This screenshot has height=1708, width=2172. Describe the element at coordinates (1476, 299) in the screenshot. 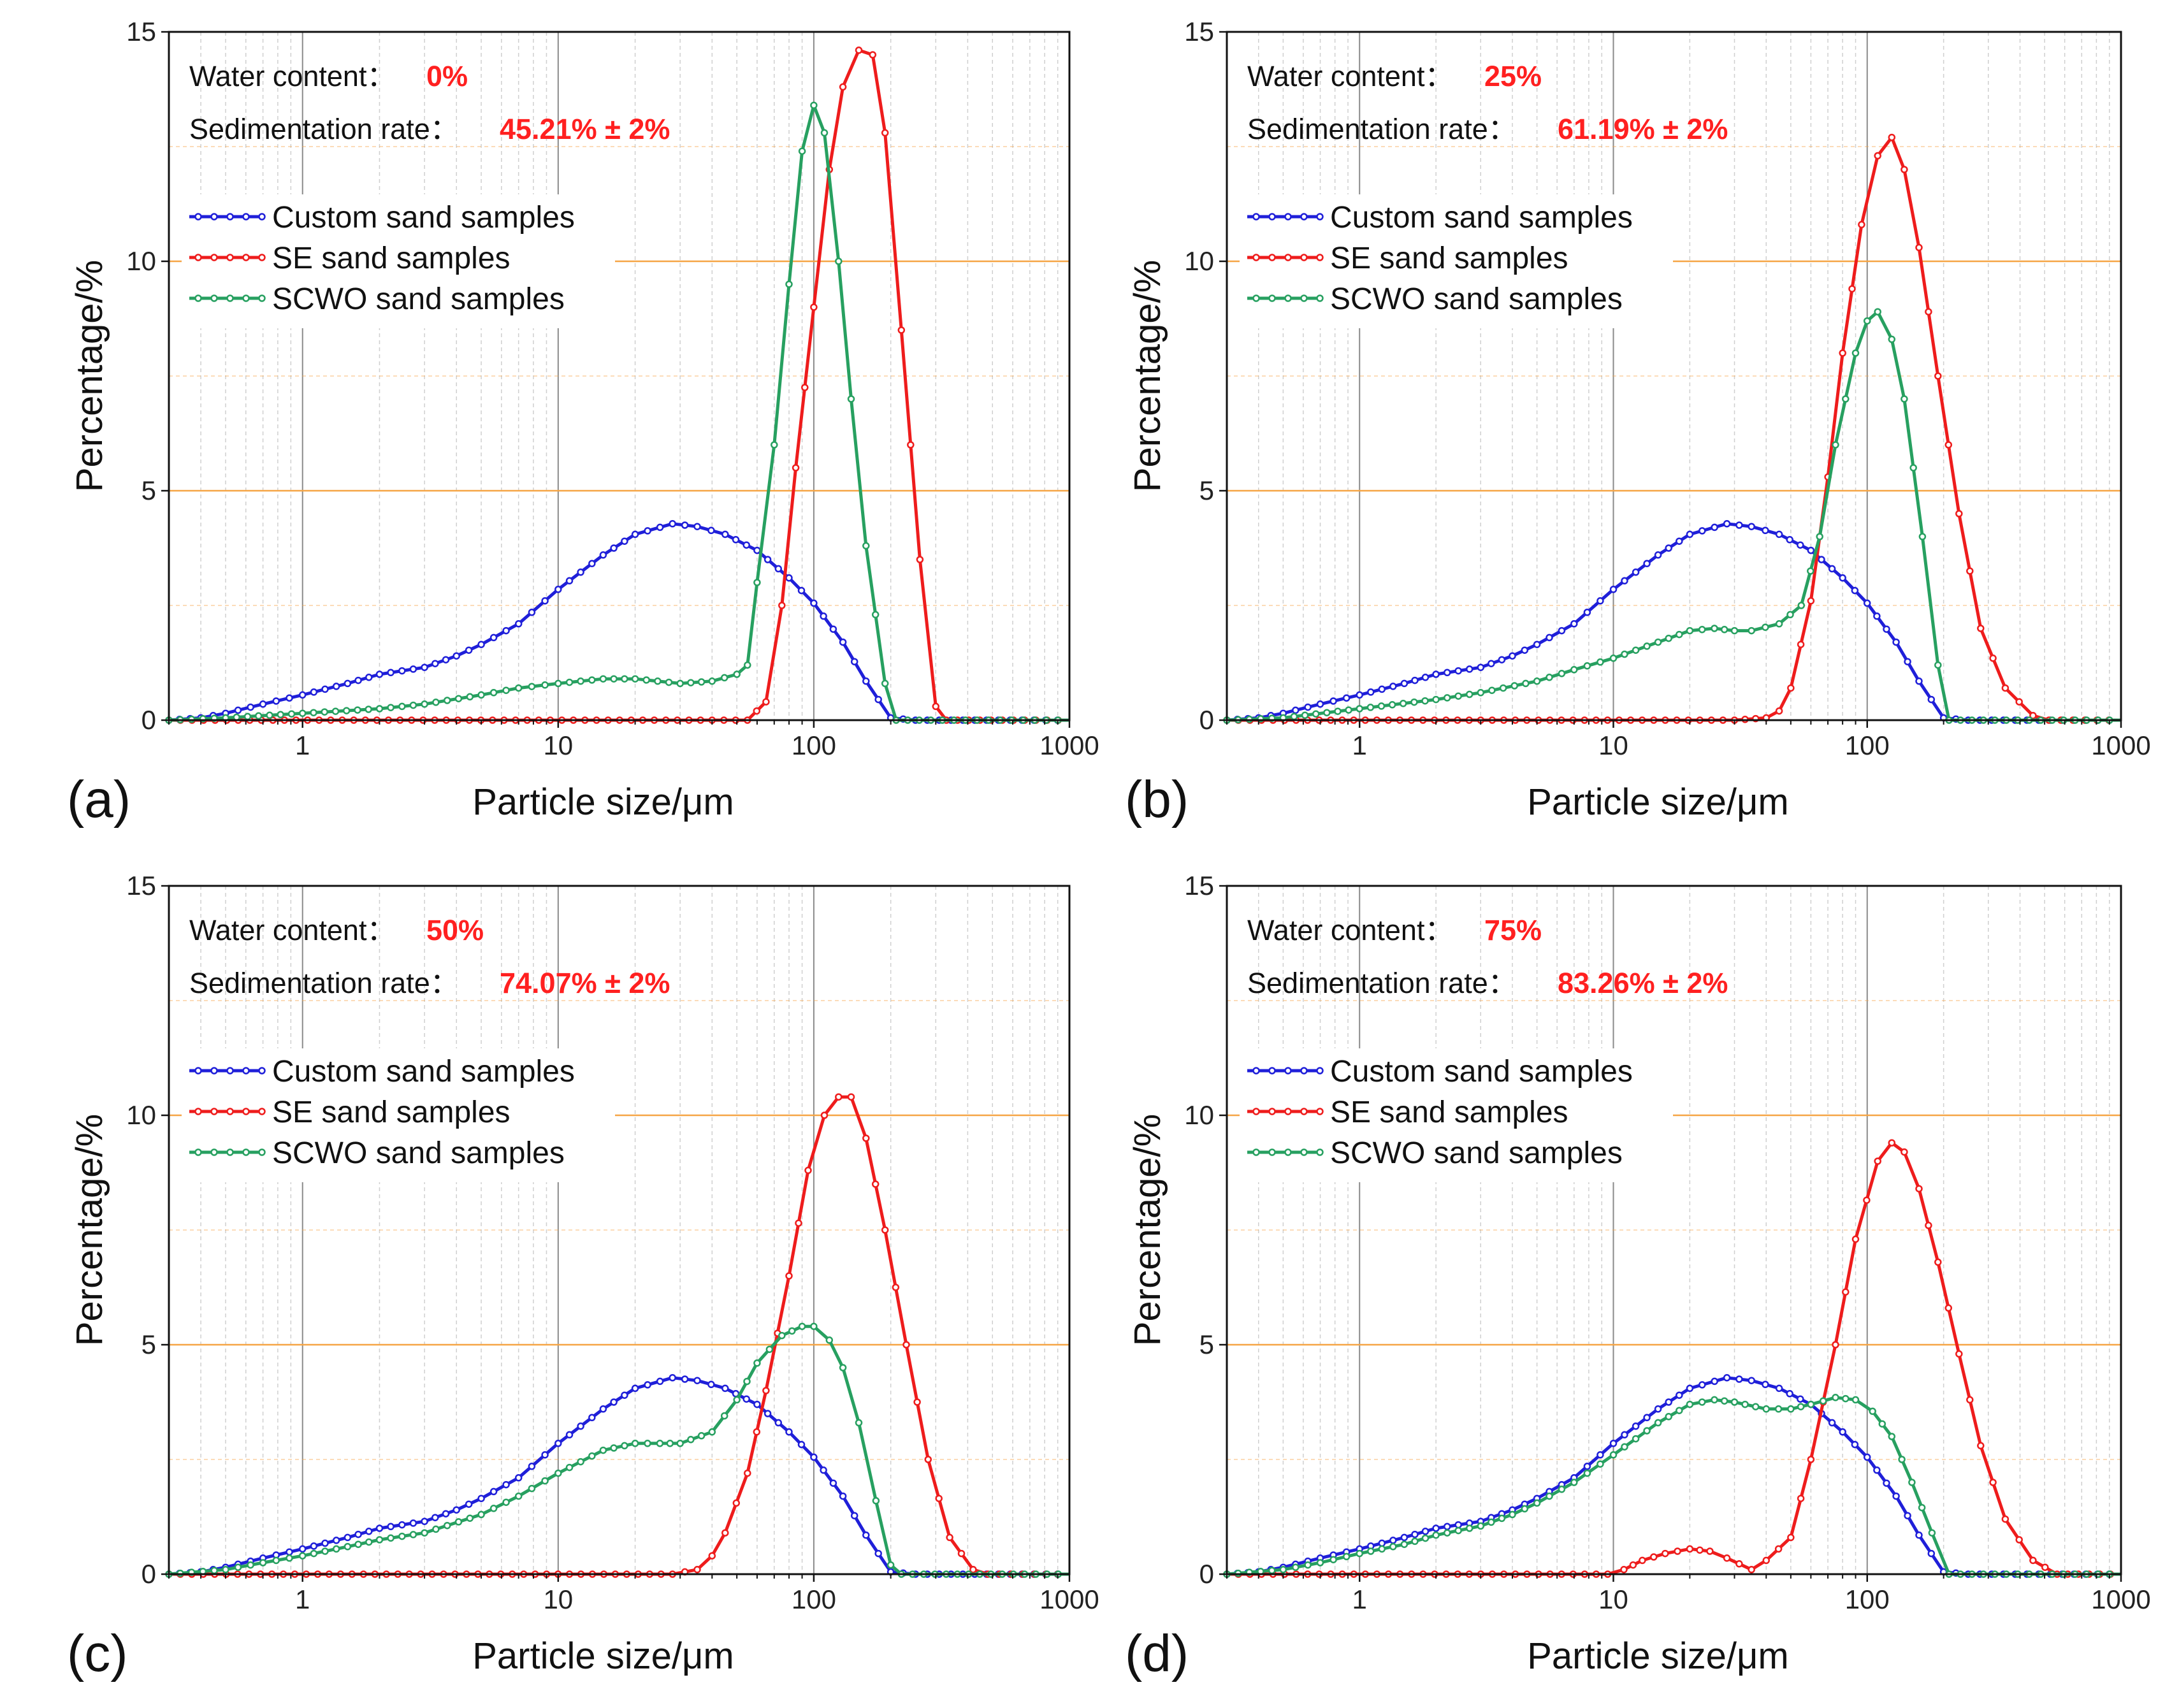

I see `legend-entry: SCWO sand samples` at that location.